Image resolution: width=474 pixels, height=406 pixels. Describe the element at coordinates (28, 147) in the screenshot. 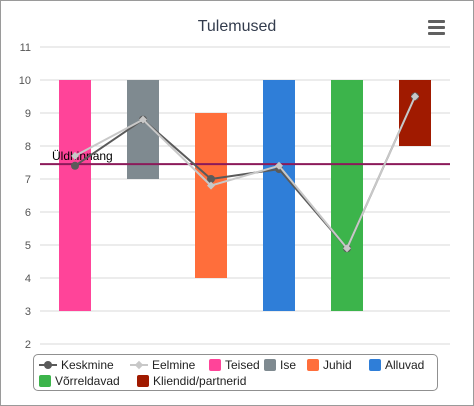

I see `y-tick-label: 8` at that location.